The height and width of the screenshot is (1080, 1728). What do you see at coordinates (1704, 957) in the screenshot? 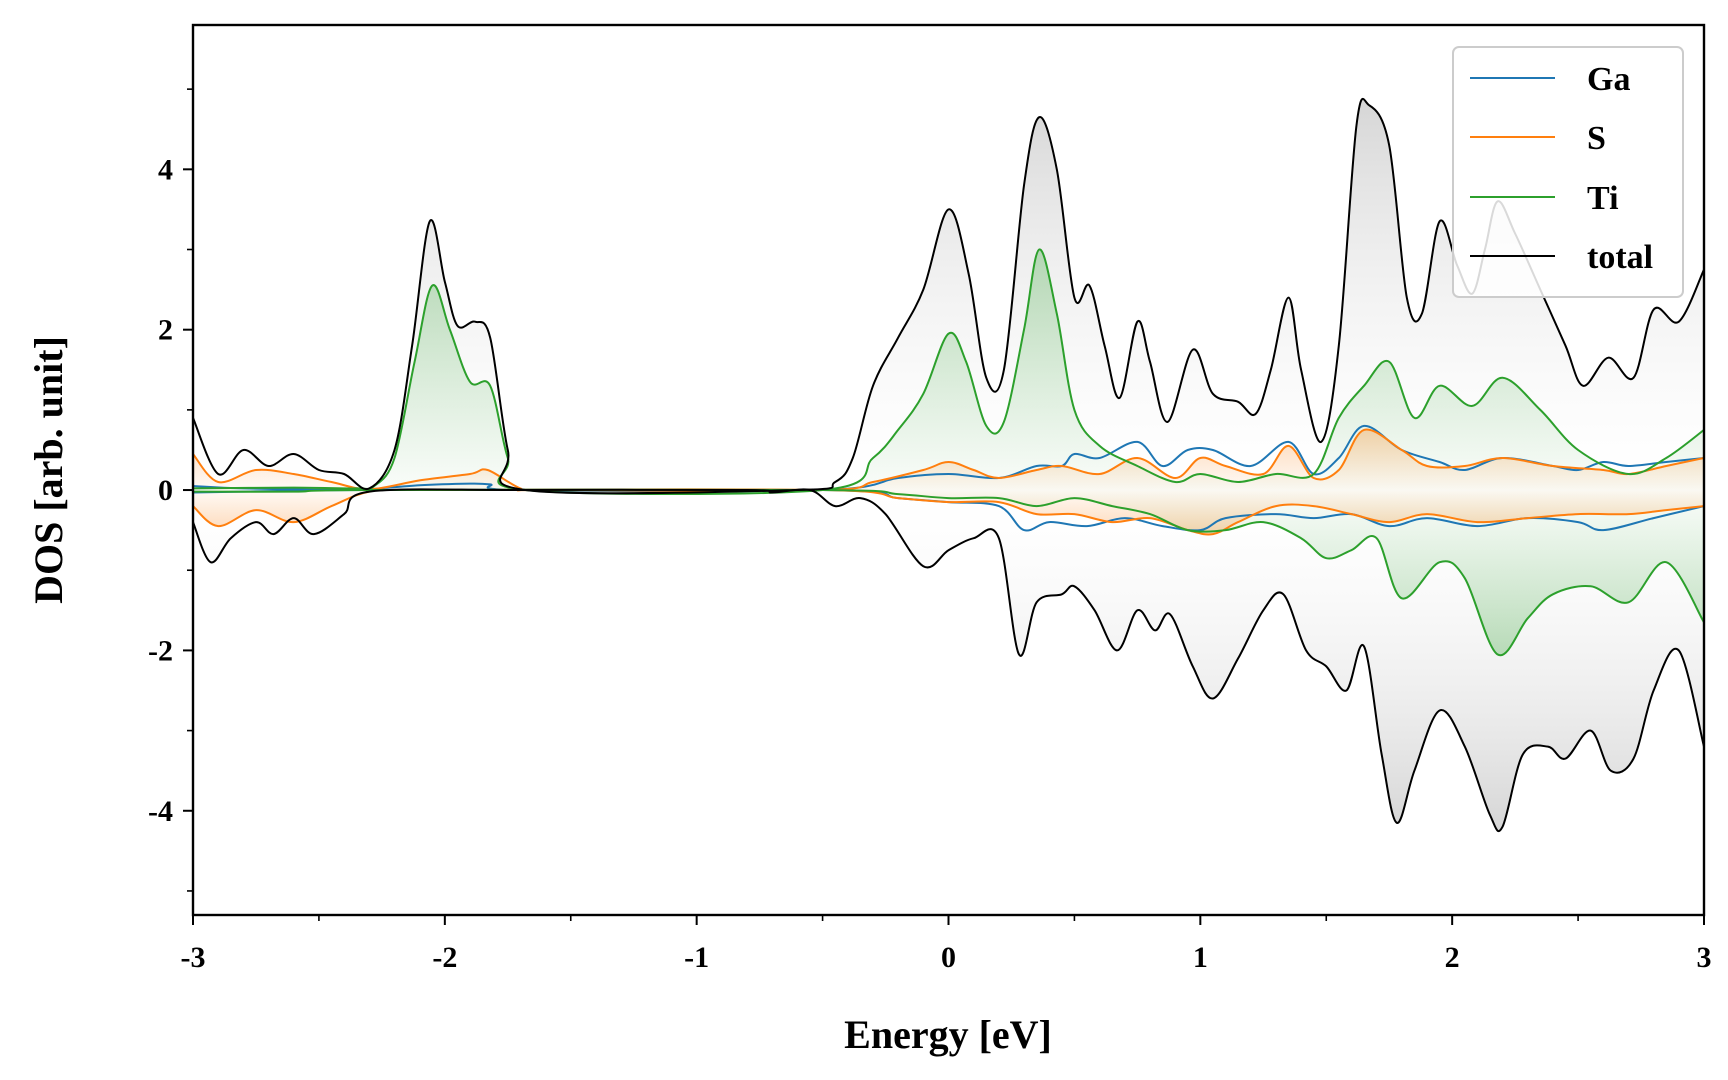
I see `x-tick-label: 3` at bounding box center [1704, 957].